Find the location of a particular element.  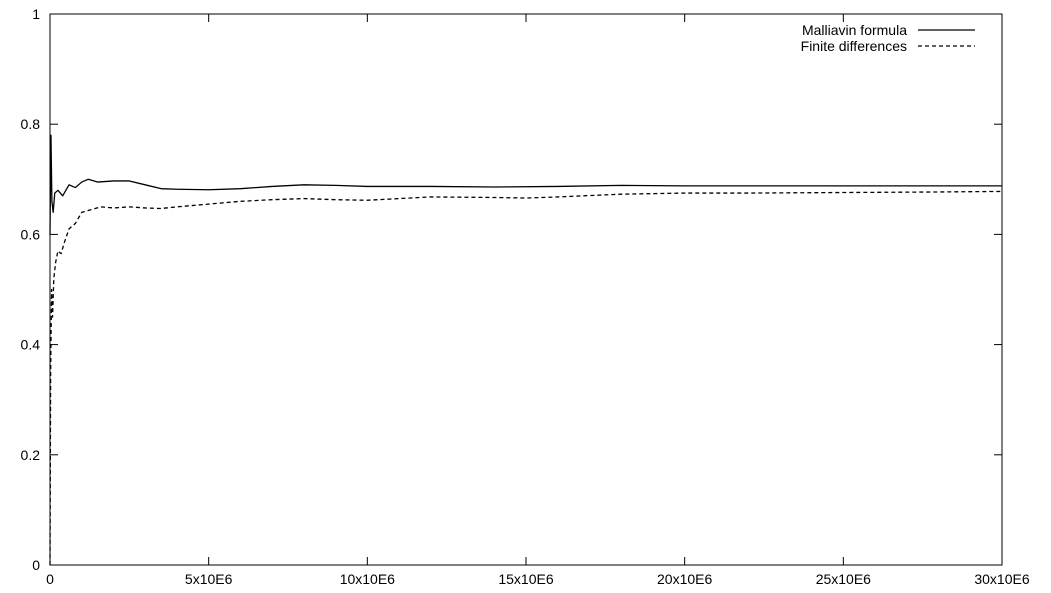

y-tick-label: 0.8 is located at coordinates (31, 124).